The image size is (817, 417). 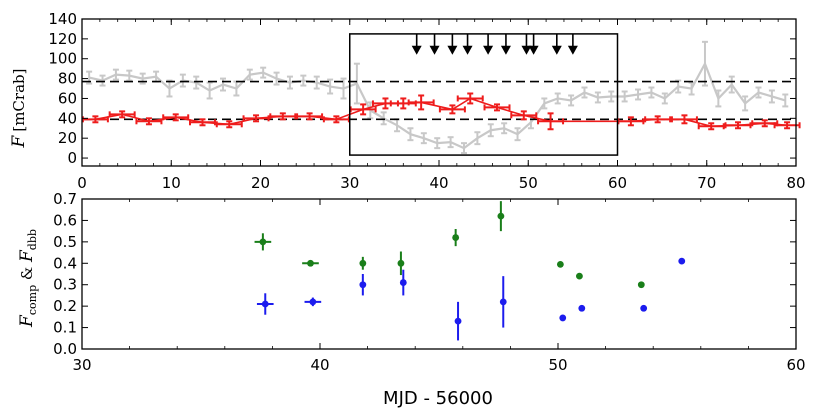 What do you see at coordinates (65, 328) in the screenshot?
I see `y-tick-label: 0.1` at bounding box center [65, 328].